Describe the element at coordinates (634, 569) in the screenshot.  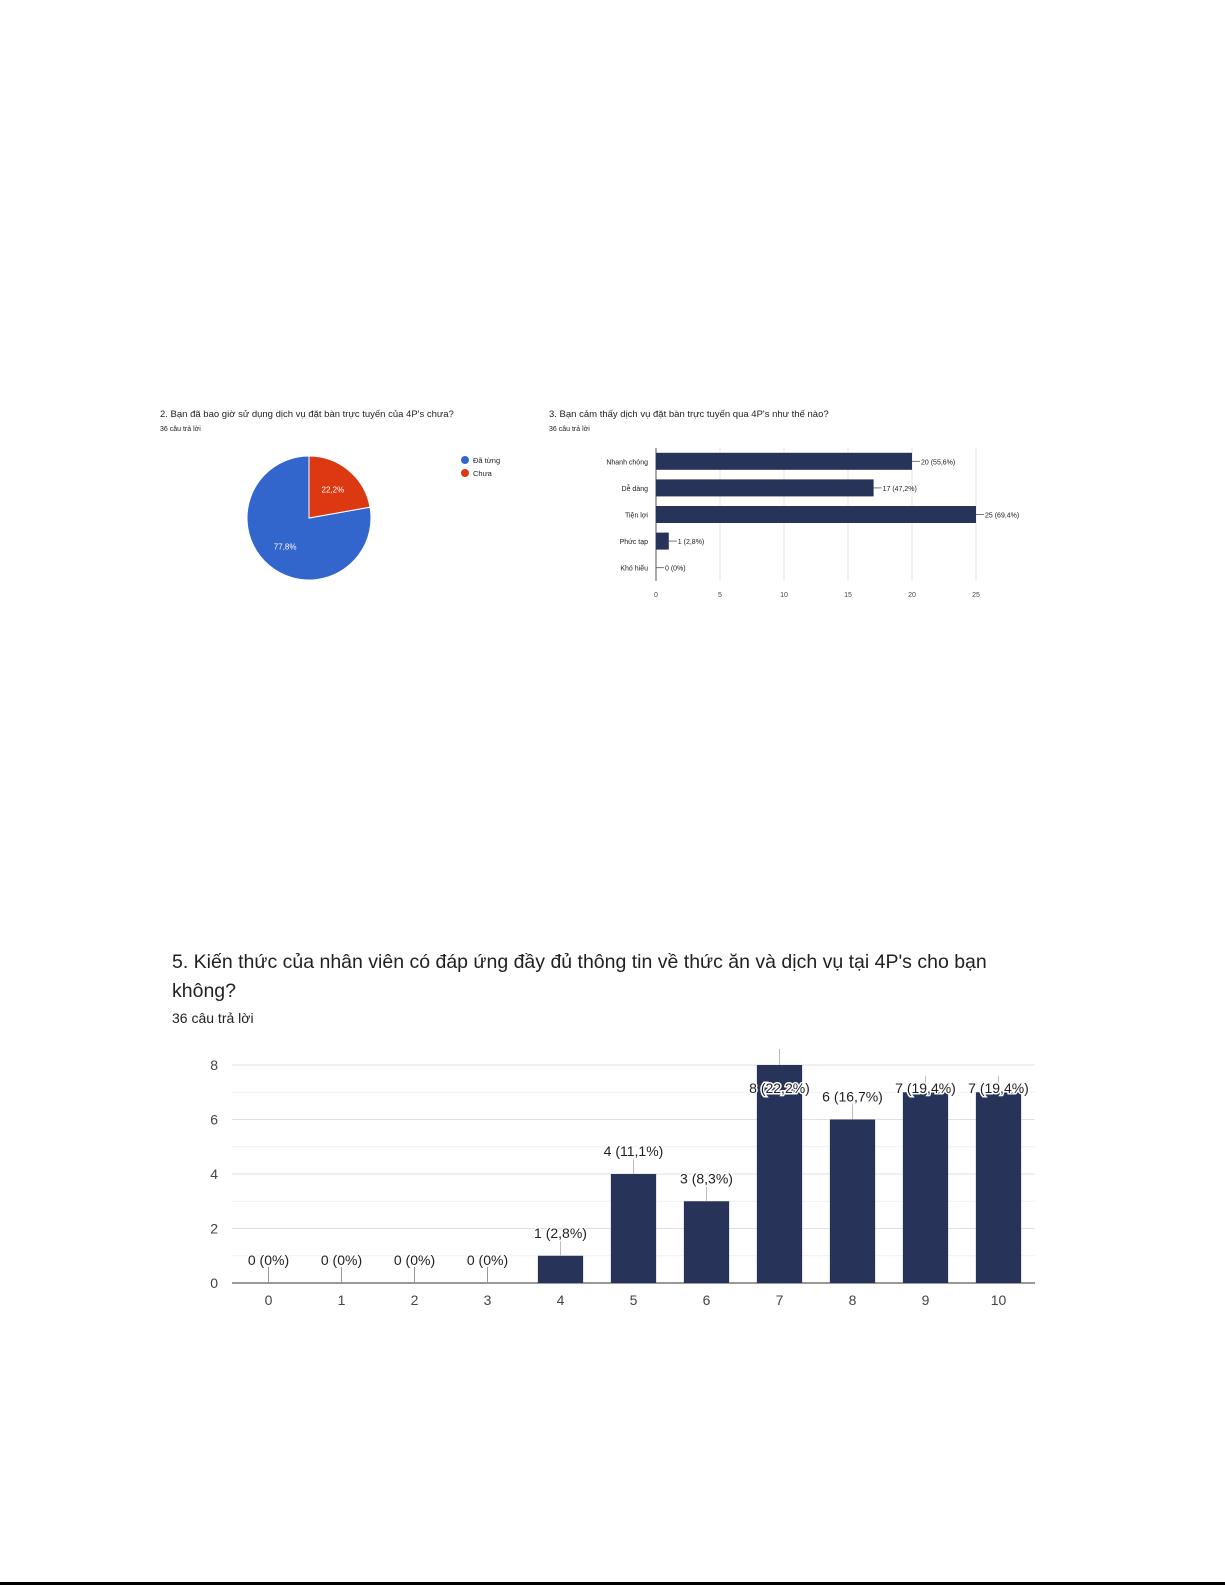
I see `category-label: Khó hiểu` at that location.